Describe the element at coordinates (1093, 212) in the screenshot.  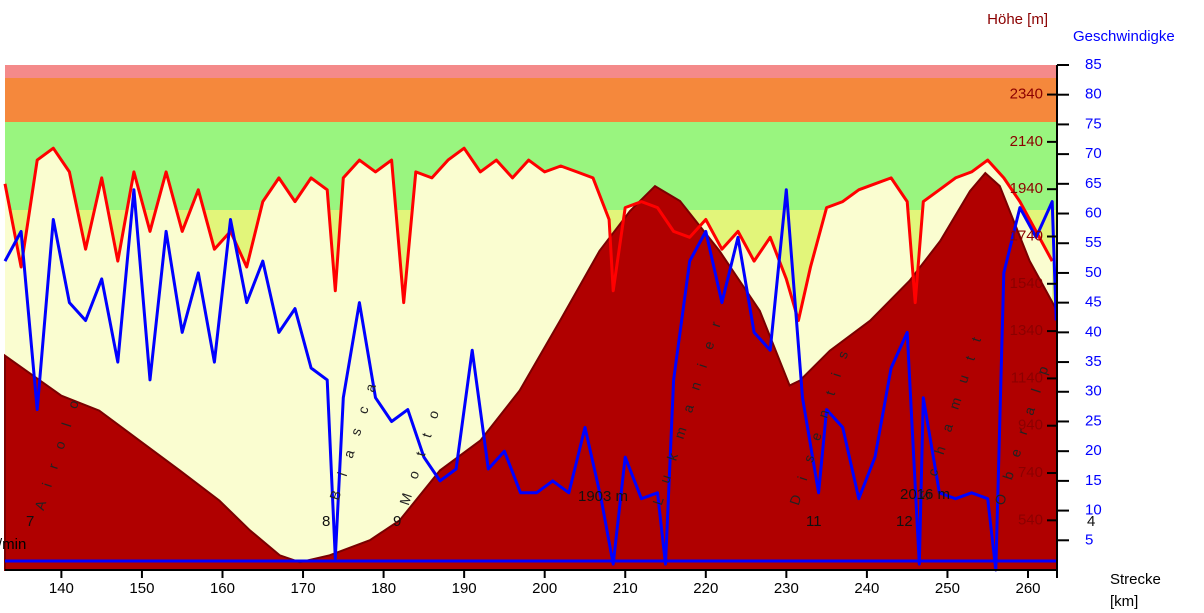
I see `y2-tick-label: 60` at that location.